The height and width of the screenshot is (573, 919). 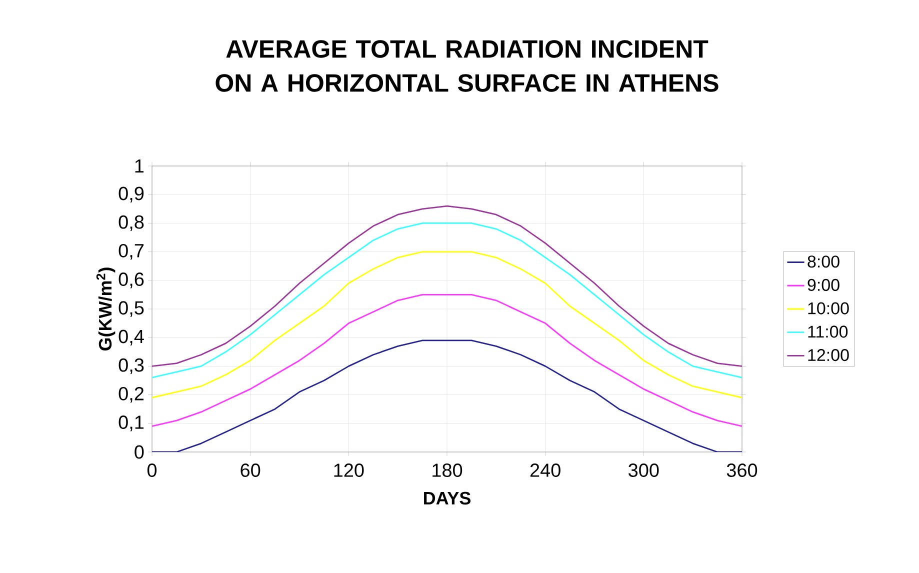 I want to click on y-tick-label: 0,6, so click(x=131, y=280).